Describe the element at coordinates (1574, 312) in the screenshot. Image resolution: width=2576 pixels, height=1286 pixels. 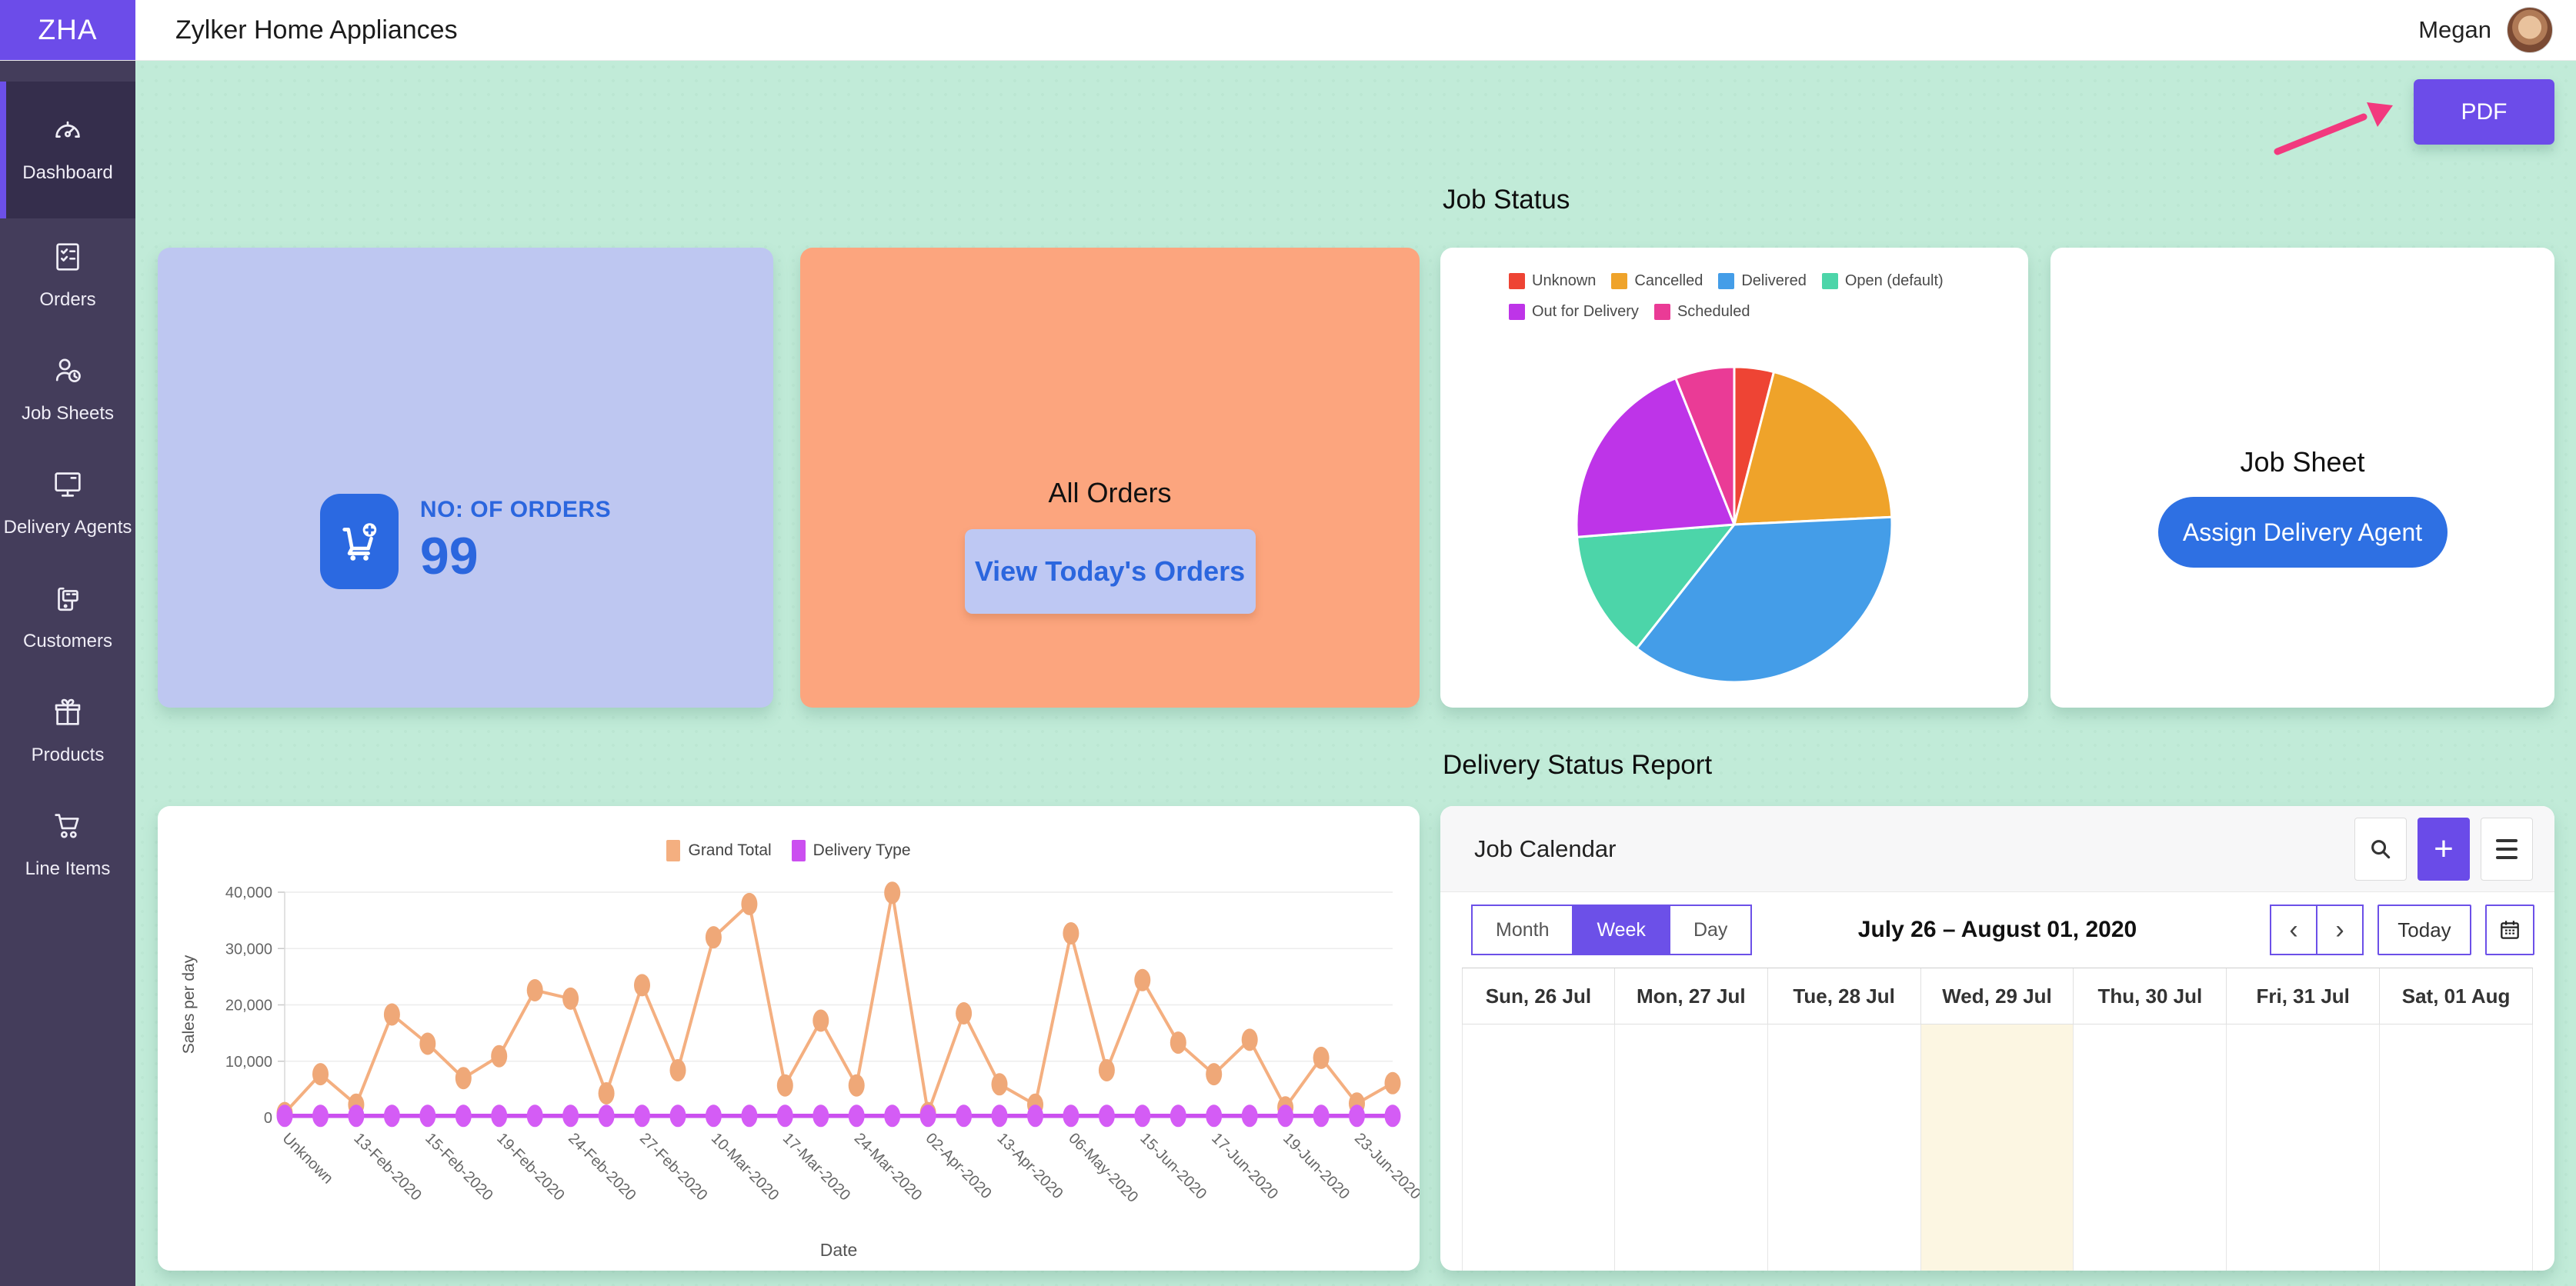
I see `pie-legend-item: Out for Delivery` at that location.